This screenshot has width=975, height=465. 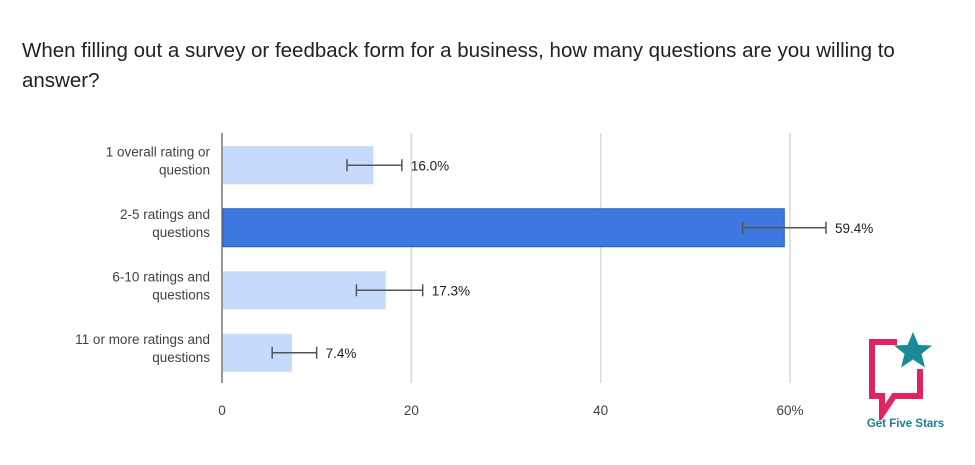 What do you see at coordinates (600, 410) in the screenshot?
I see `x-tick-label: 40` at bounding box center [600, 410].